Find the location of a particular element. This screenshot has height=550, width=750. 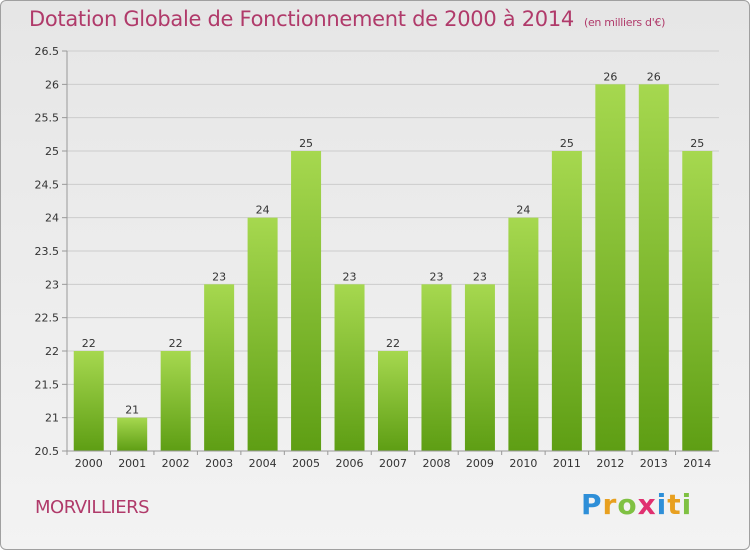

bar-2013 is located at coordinates (653, 267).